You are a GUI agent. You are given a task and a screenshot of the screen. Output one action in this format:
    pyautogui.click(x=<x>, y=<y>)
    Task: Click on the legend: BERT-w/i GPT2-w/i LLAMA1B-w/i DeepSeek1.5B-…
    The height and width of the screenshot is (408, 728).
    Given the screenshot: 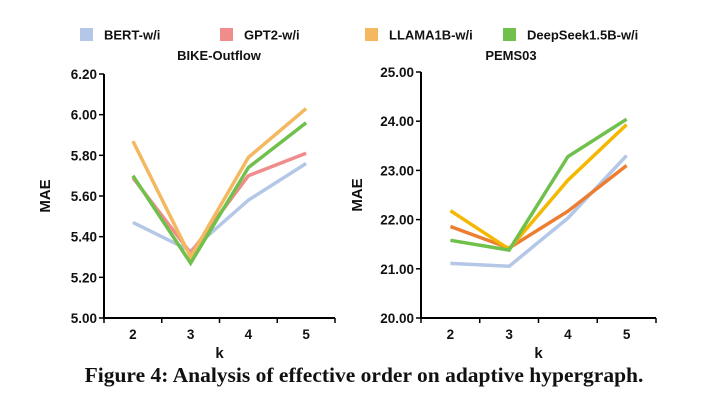 What is the action you would take?
    pyautogui.click(x=359, y=35)
    